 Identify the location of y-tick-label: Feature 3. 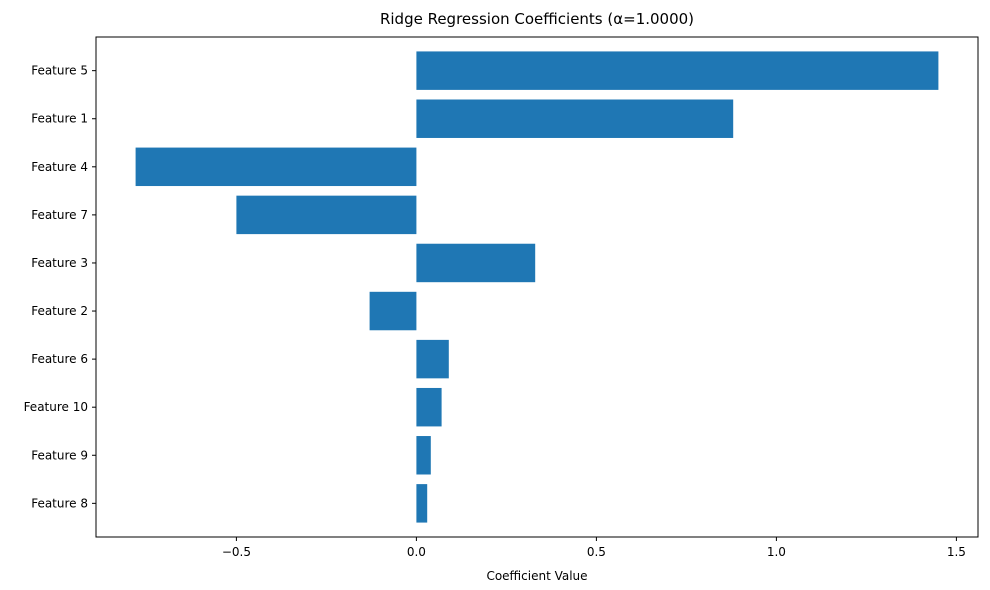
(59, 263).